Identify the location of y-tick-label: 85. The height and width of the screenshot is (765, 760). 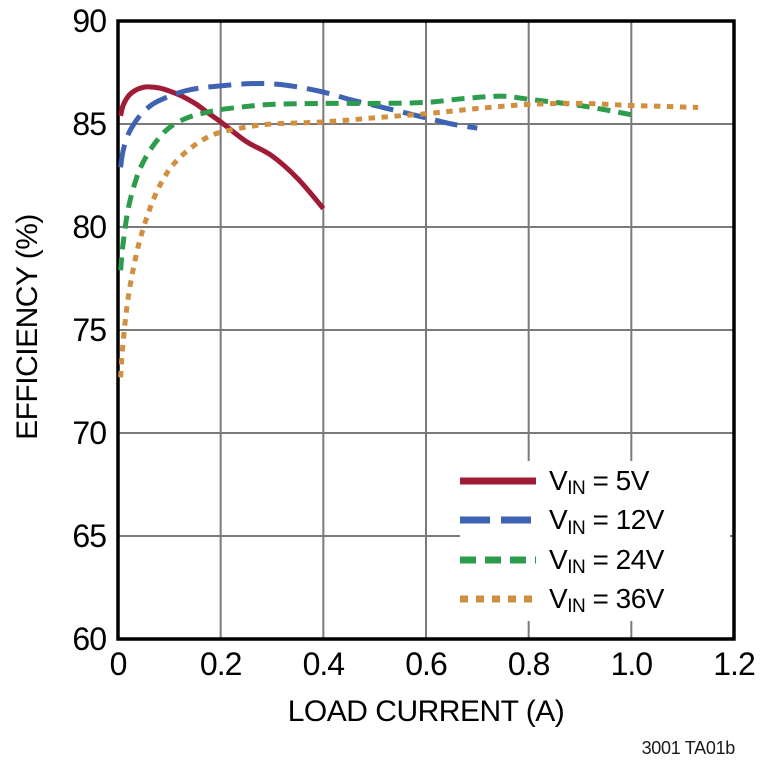
(89, 124).